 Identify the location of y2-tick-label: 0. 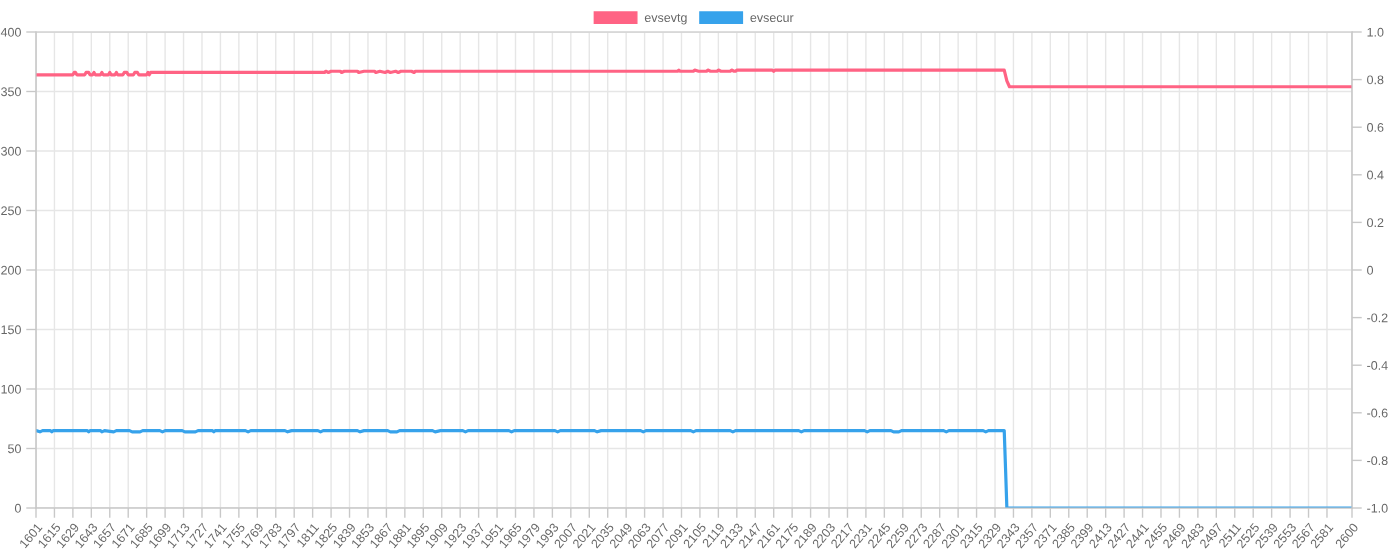
(1370, 270).